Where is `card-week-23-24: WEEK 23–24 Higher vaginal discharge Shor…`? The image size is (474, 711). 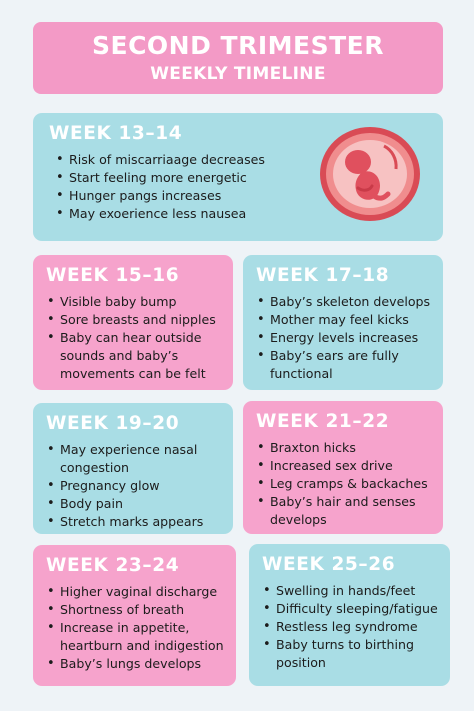
card-week-23-24: WEEK 23–24 Higher vaginal discharge Shor… is located at coordinates (134, 615).